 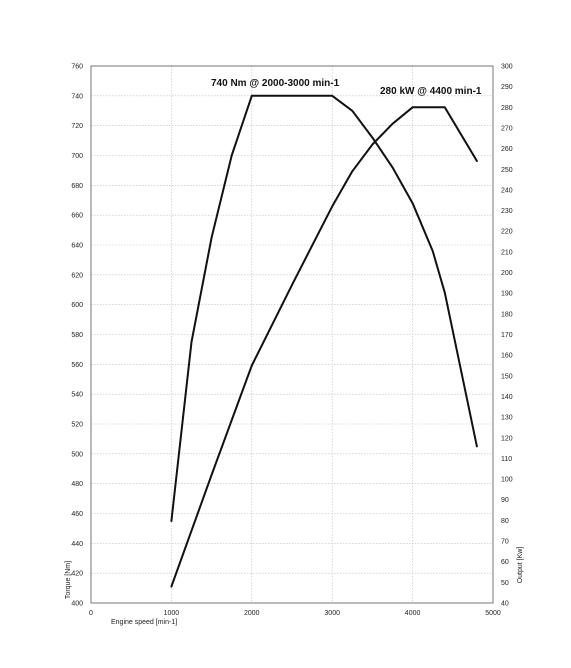 I want to click on right-y-tick-270: 270, so click(x=507, y=128).